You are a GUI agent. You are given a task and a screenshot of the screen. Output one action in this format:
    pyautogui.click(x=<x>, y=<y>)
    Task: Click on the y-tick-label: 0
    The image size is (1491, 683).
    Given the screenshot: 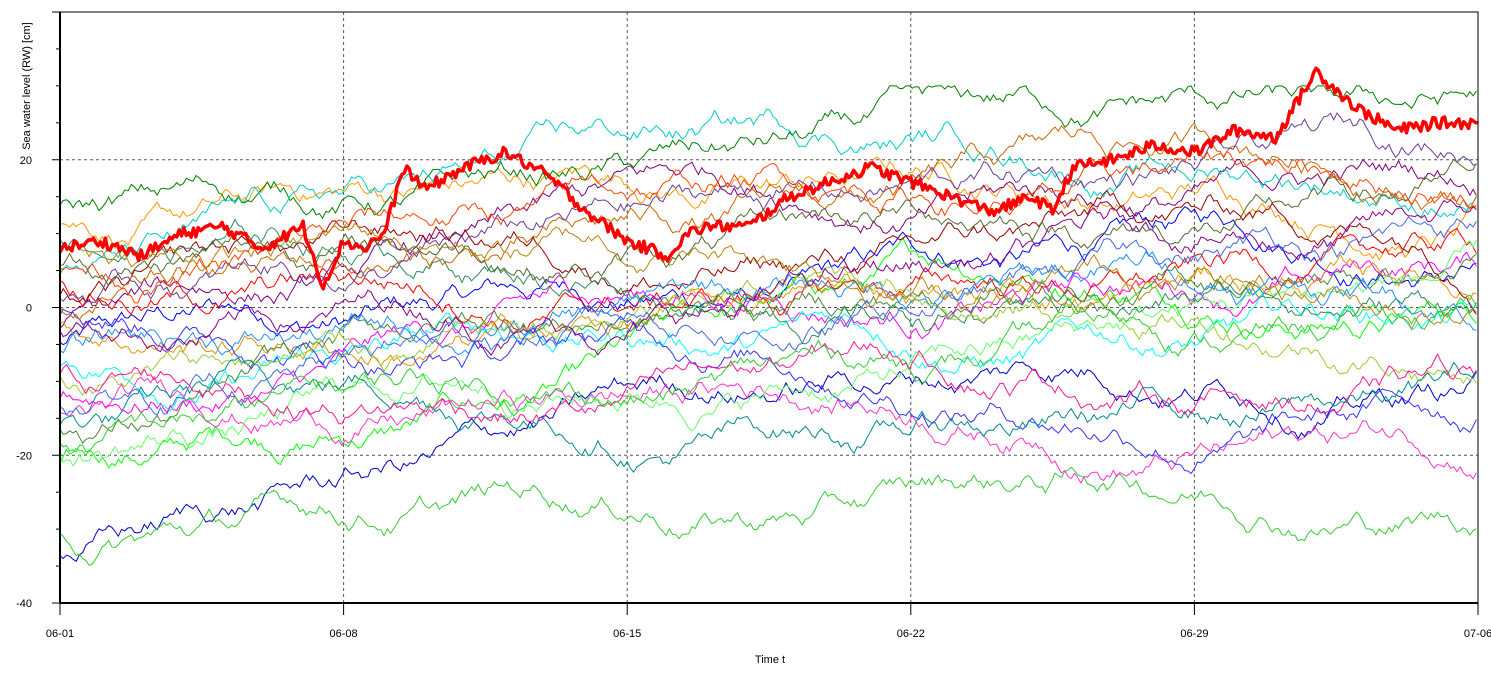 What is the action you would take?
    pyautogui.click(x=29, y=309)
    